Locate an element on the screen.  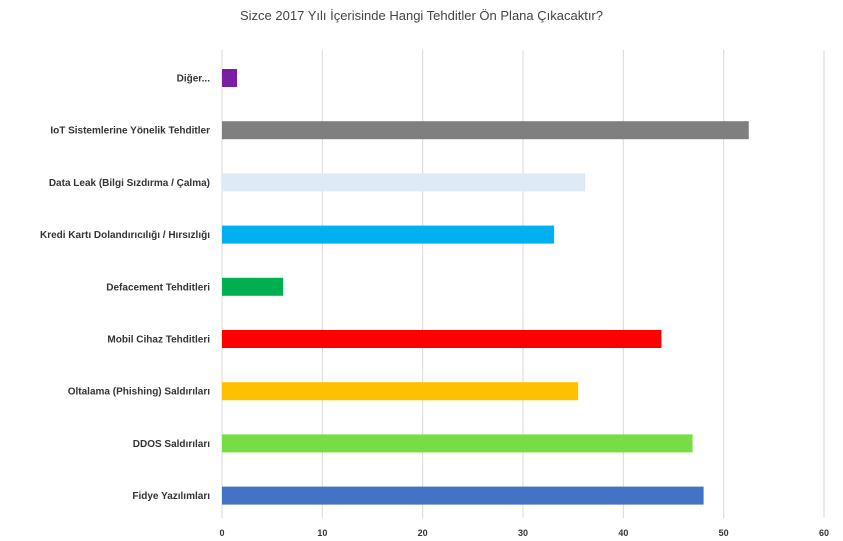
category-label-3: Data Leak (Bilgi Sızdırma / Çalma) is located at coordinates (129, 183).